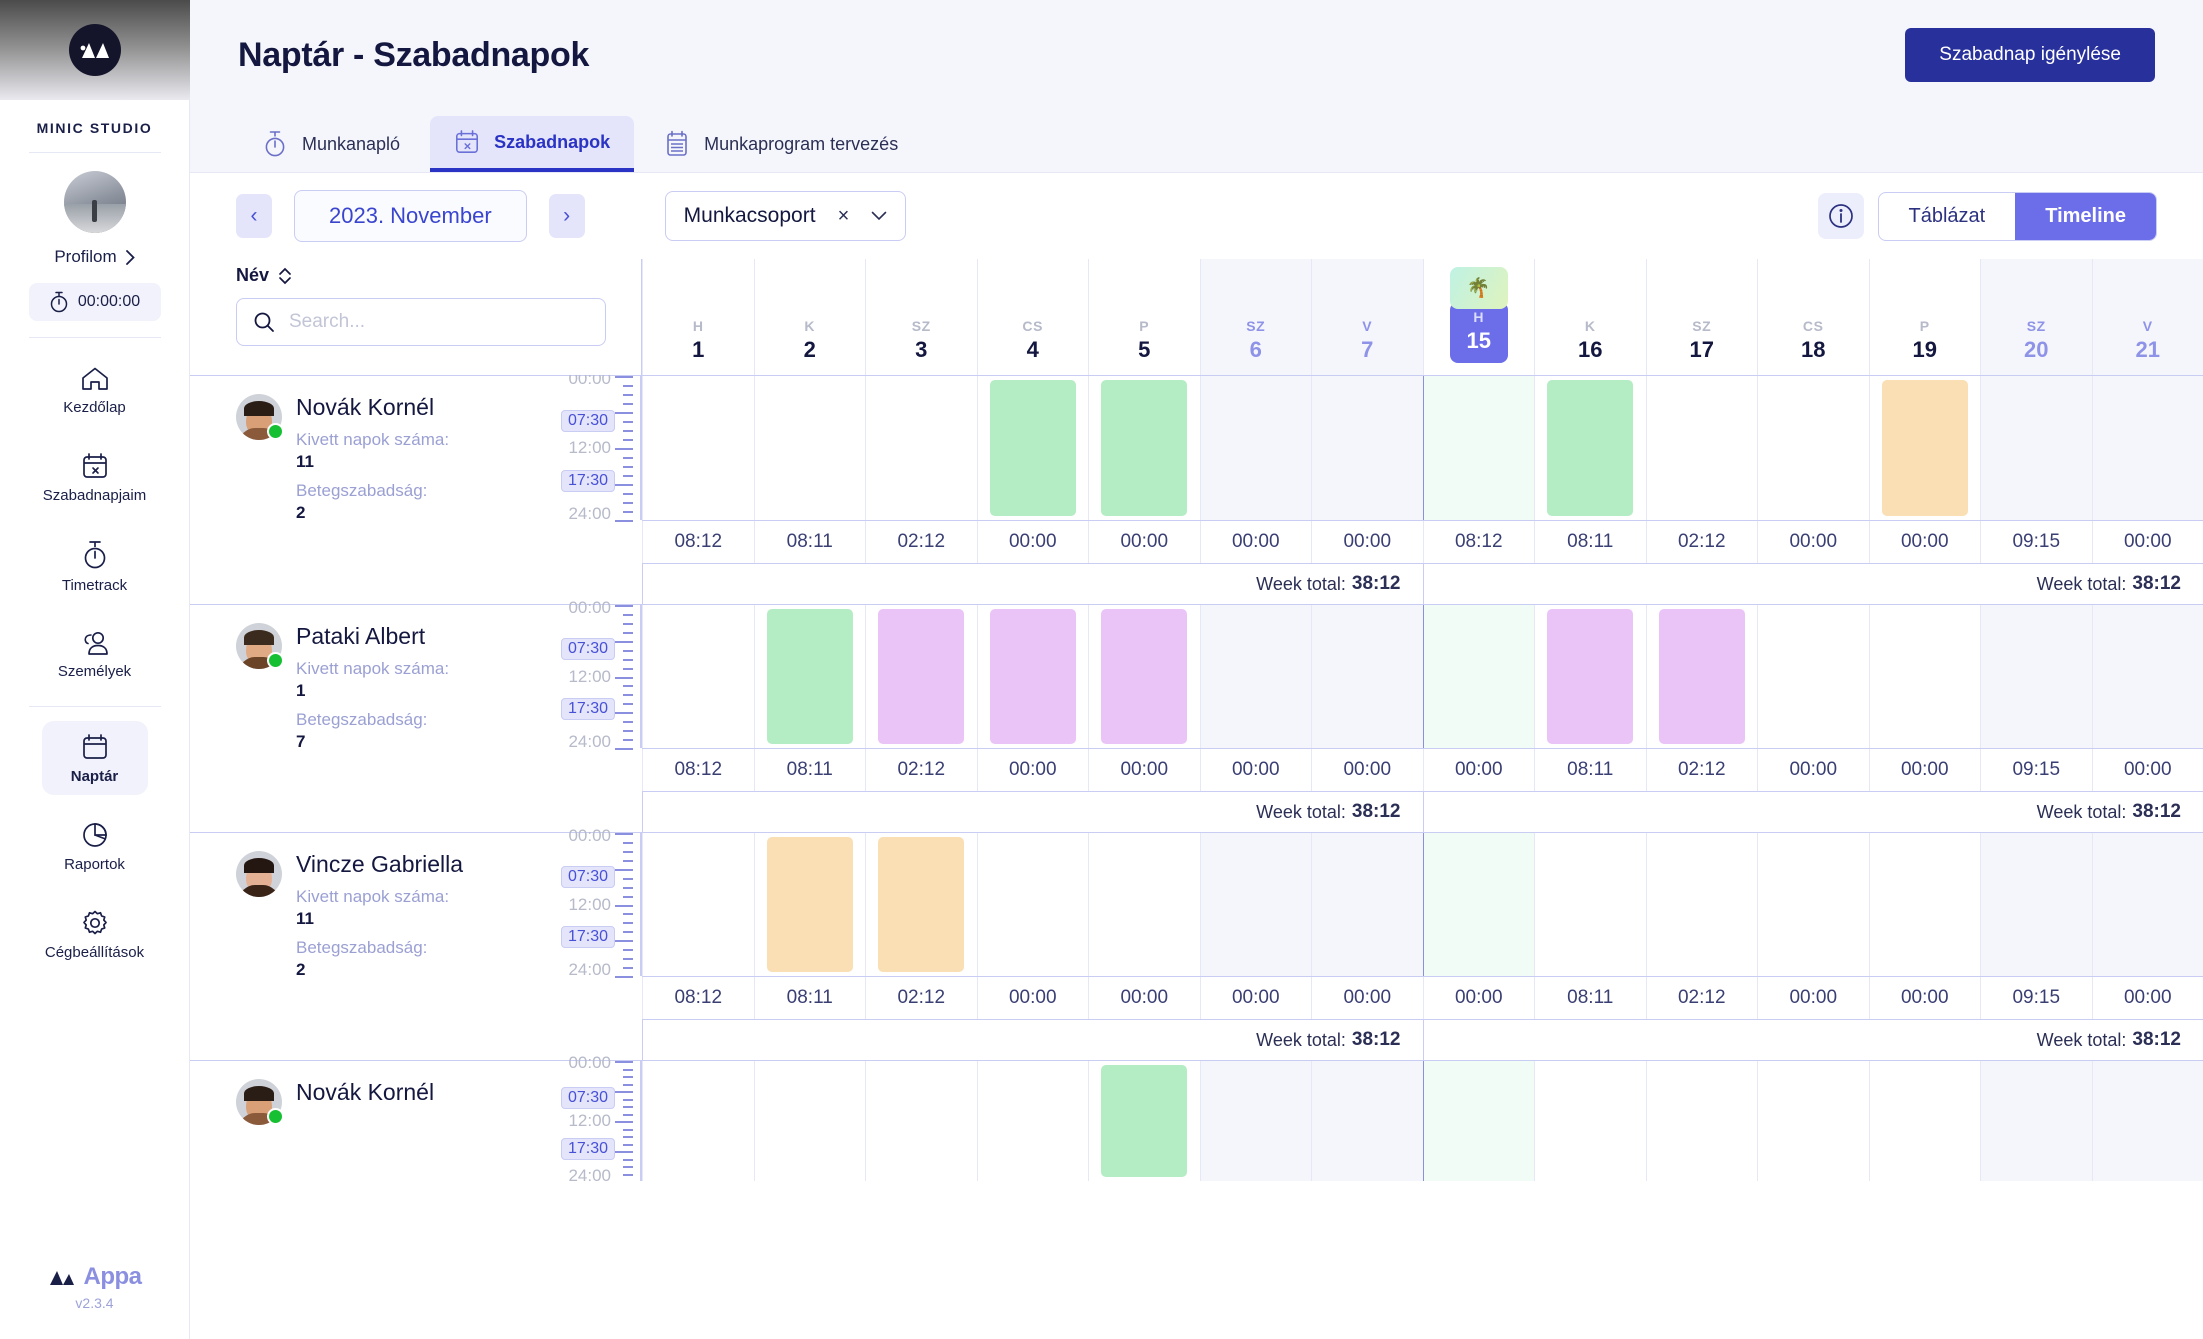 The image size is (2203, 1339). What do you see at coordinates (361, 636) in the screenshot?
I see `employee-name: Pataki Albert` at bounding box center [361, 636].